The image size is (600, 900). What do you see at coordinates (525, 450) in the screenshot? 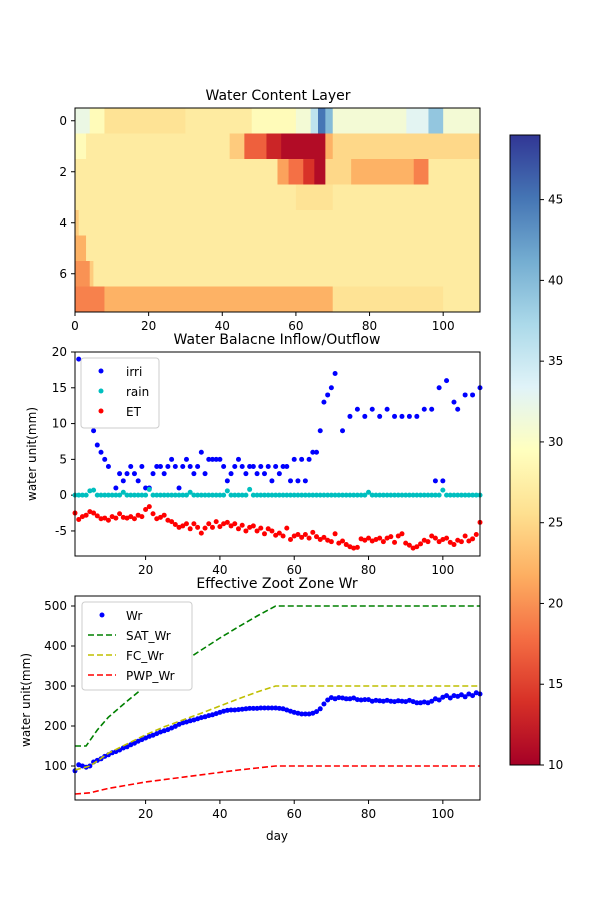
I see `colorbar-gradient` at bounding box center [525, 450].